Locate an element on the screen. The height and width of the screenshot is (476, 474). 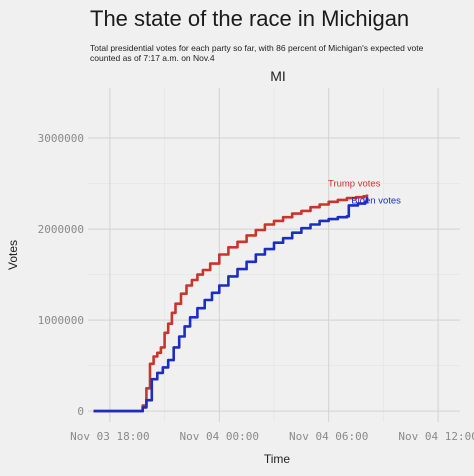
series-label-trump: Trump votes is located at coordinates (354, 183).